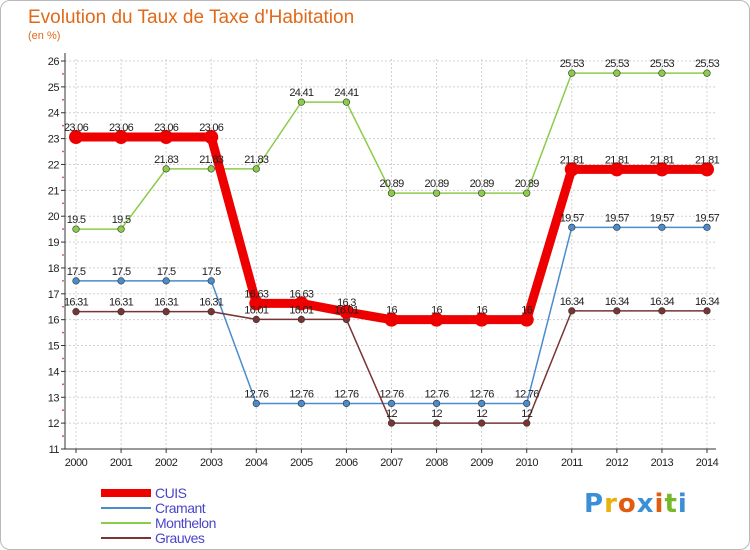  I want to click on y-tick-label: 13, so click(54, 398).